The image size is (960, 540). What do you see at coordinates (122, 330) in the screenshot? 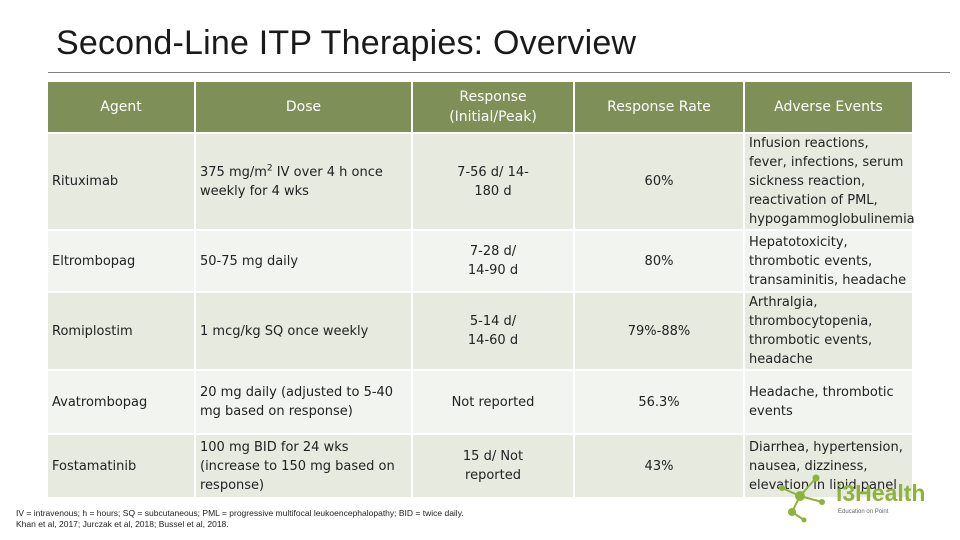
I see `agent-cell: Romiplostim` at bounding box center [122, 330].